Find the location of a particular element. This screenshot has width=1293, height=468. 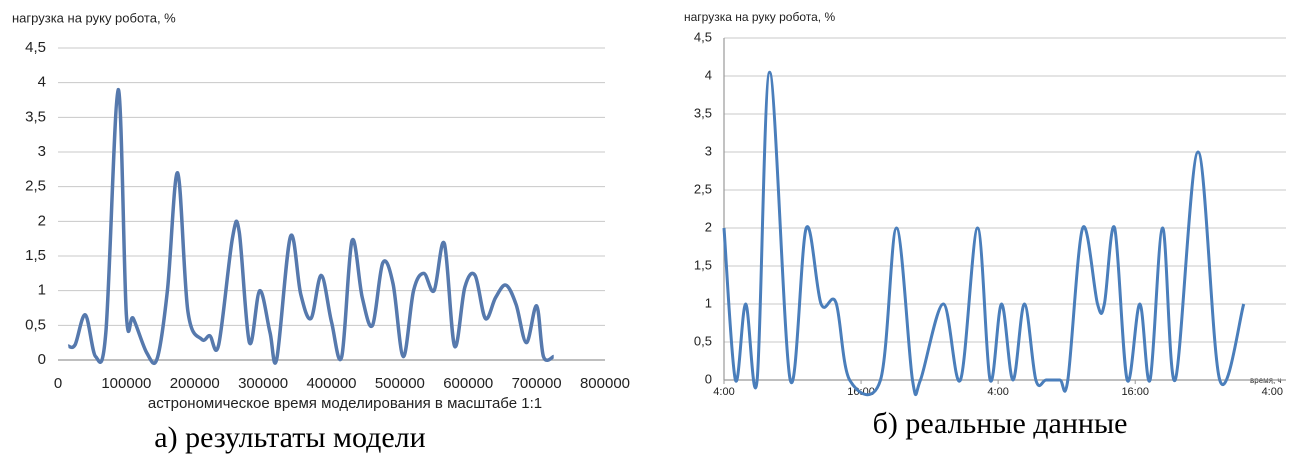

x-tick-label: 300000 is located at coordinates (263, 383).